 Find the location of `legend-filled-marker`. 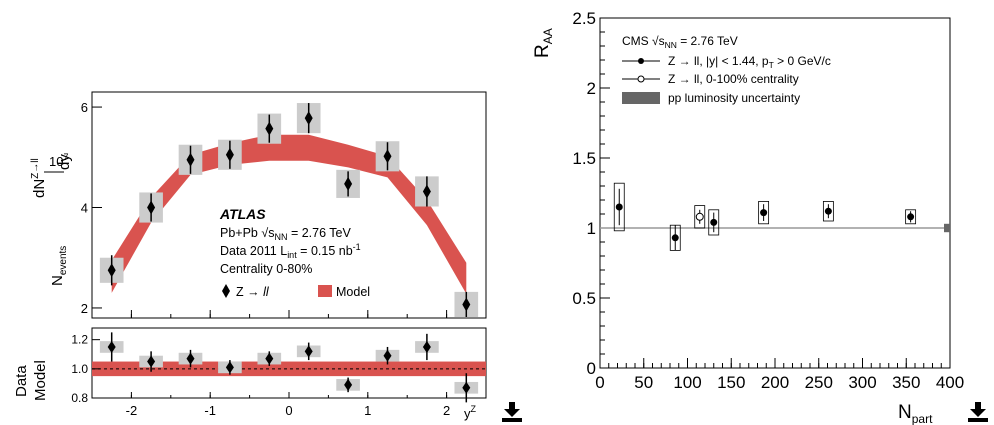

legend-filled-marker is located at coordinates (641, 61).